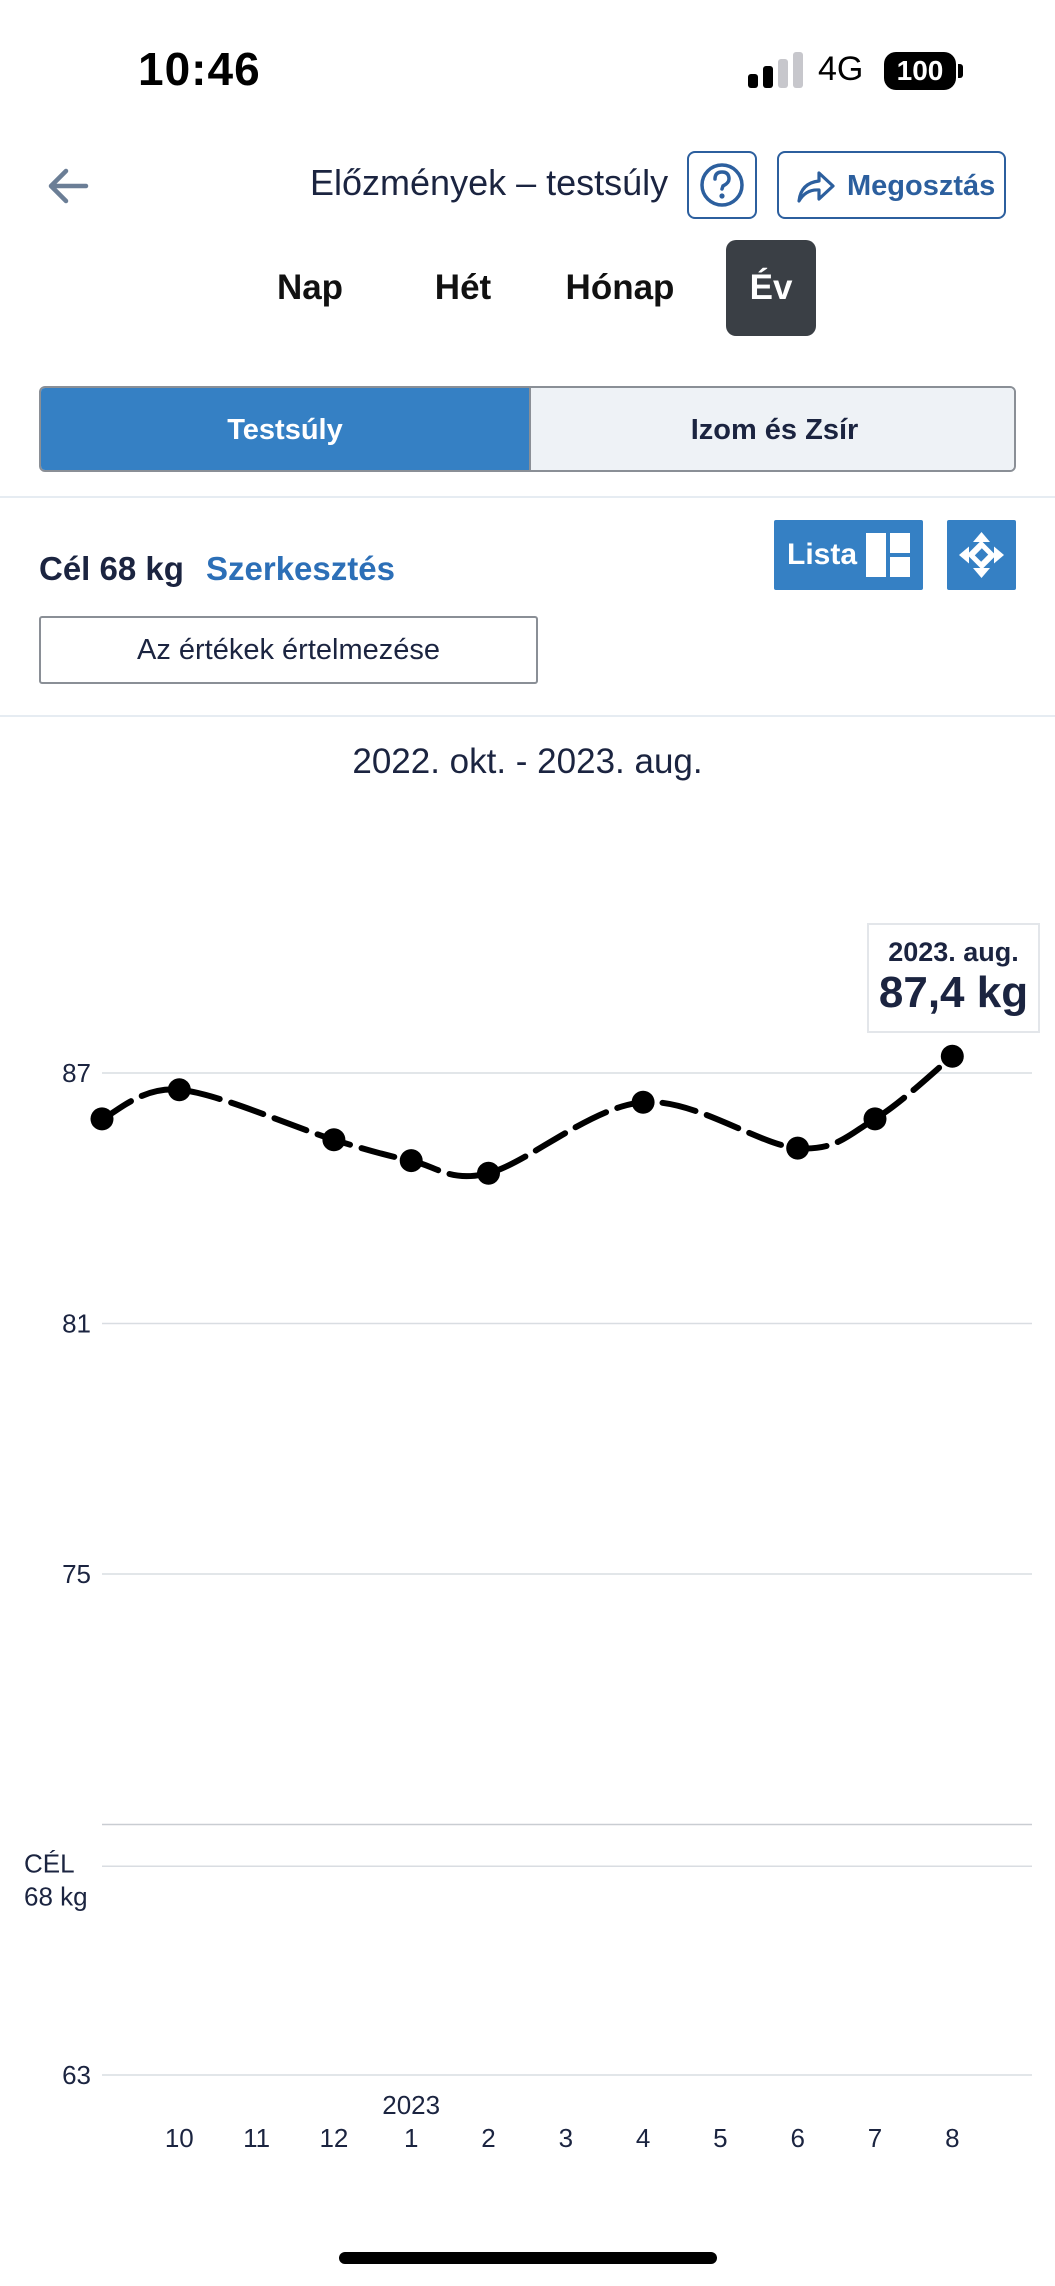 The height and width of the screenshot is (2286, 1055). Describe the element at coordinates (256, 2138) in the screenshot. I see `x-tick-label: 11` at that location.